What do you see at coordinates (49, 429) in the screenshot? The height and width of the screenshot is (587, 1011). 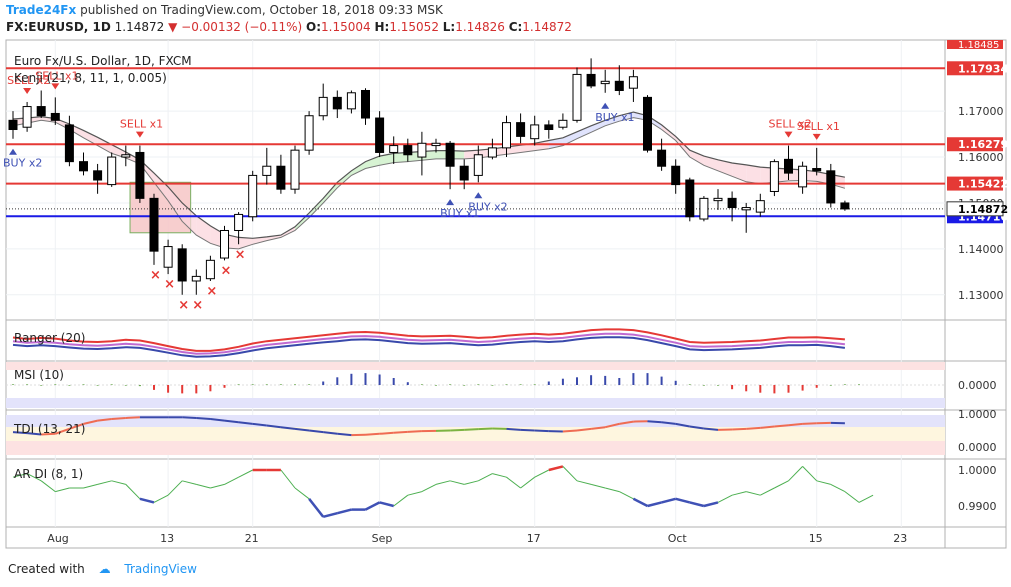 I see `tdi-label: TDI (13, 21)` at bounding box center [49, 429].